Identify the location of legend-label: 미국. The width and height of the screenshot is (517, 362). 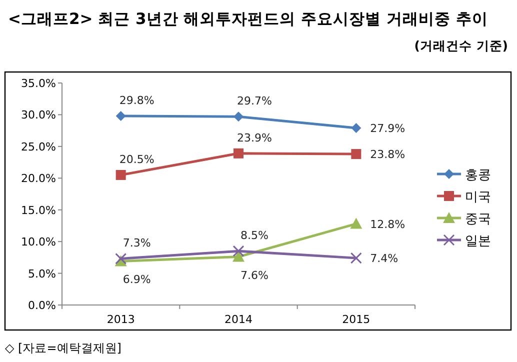
(478, 197).